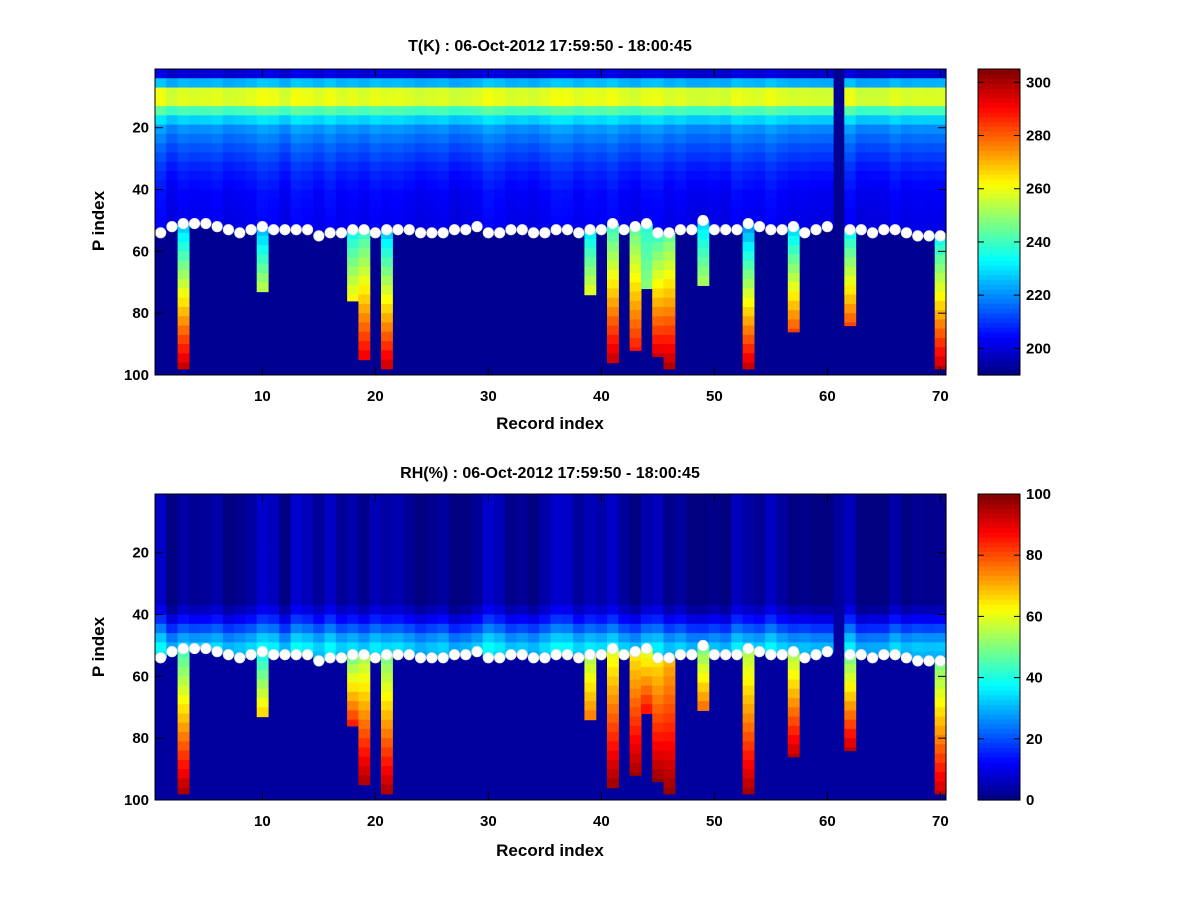  I want to click on colorbar-tick-label: 40, so click(1034, 678).